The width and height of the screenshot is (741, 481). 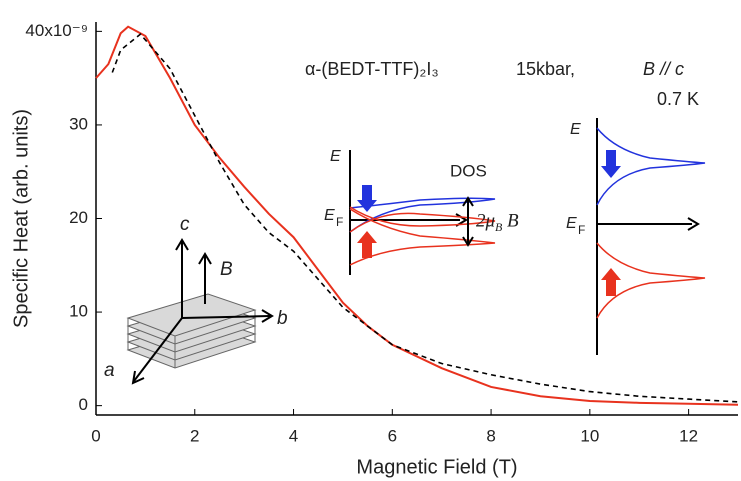 What do you see at coordinates (194, 435) in the screenshot?
I see `x-tick-label: 2` at bounding box center [194, 435].